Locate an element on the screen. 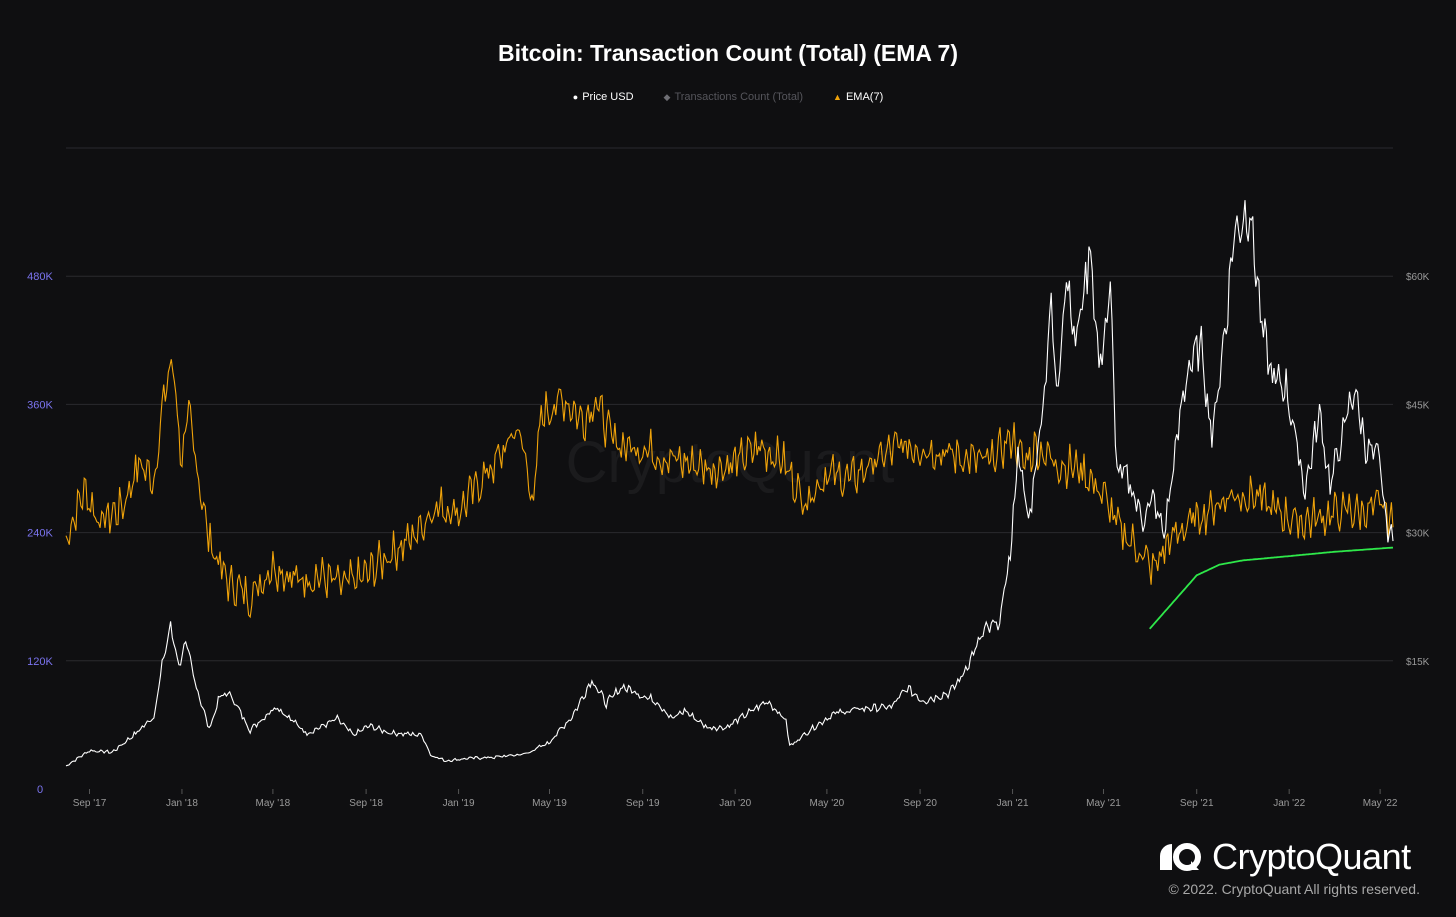  x-tick-label: Jan '18 is located at coordinates (182, 803).